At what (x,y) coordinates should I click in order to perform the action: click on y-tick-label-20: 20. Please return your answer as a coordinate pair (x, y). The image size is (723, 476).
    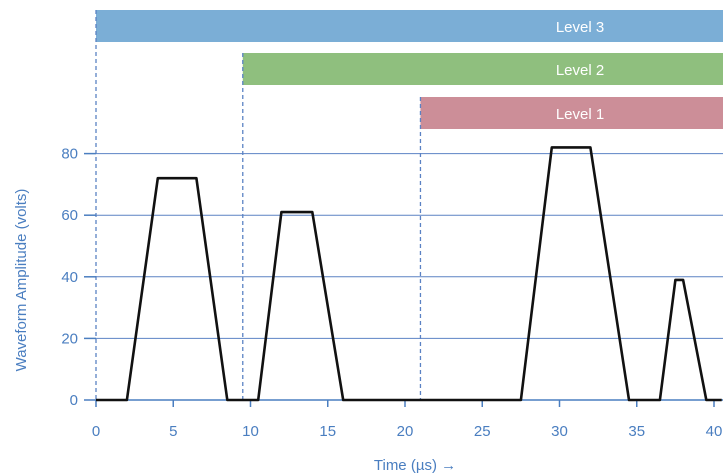
    Looking at the image, I should click on (69, 338).